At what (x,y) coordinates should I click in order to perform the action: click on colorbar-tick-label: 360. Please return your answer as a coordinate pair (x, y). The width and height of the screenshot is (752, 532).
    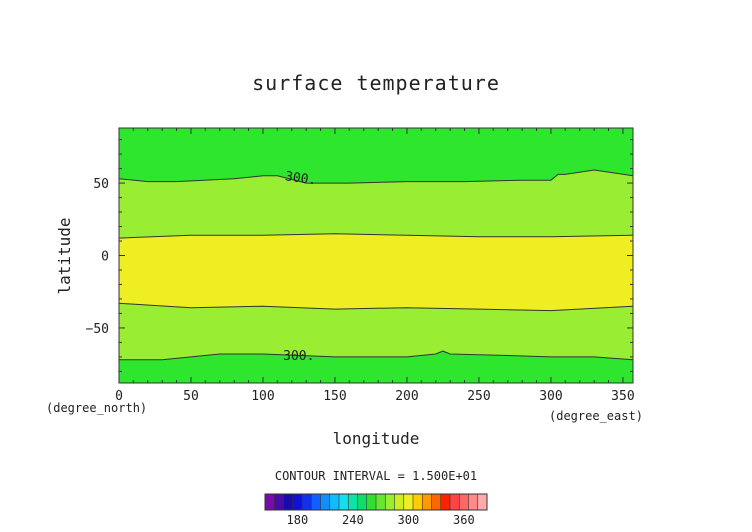
    Looking at the image, I should click on (464, 520).